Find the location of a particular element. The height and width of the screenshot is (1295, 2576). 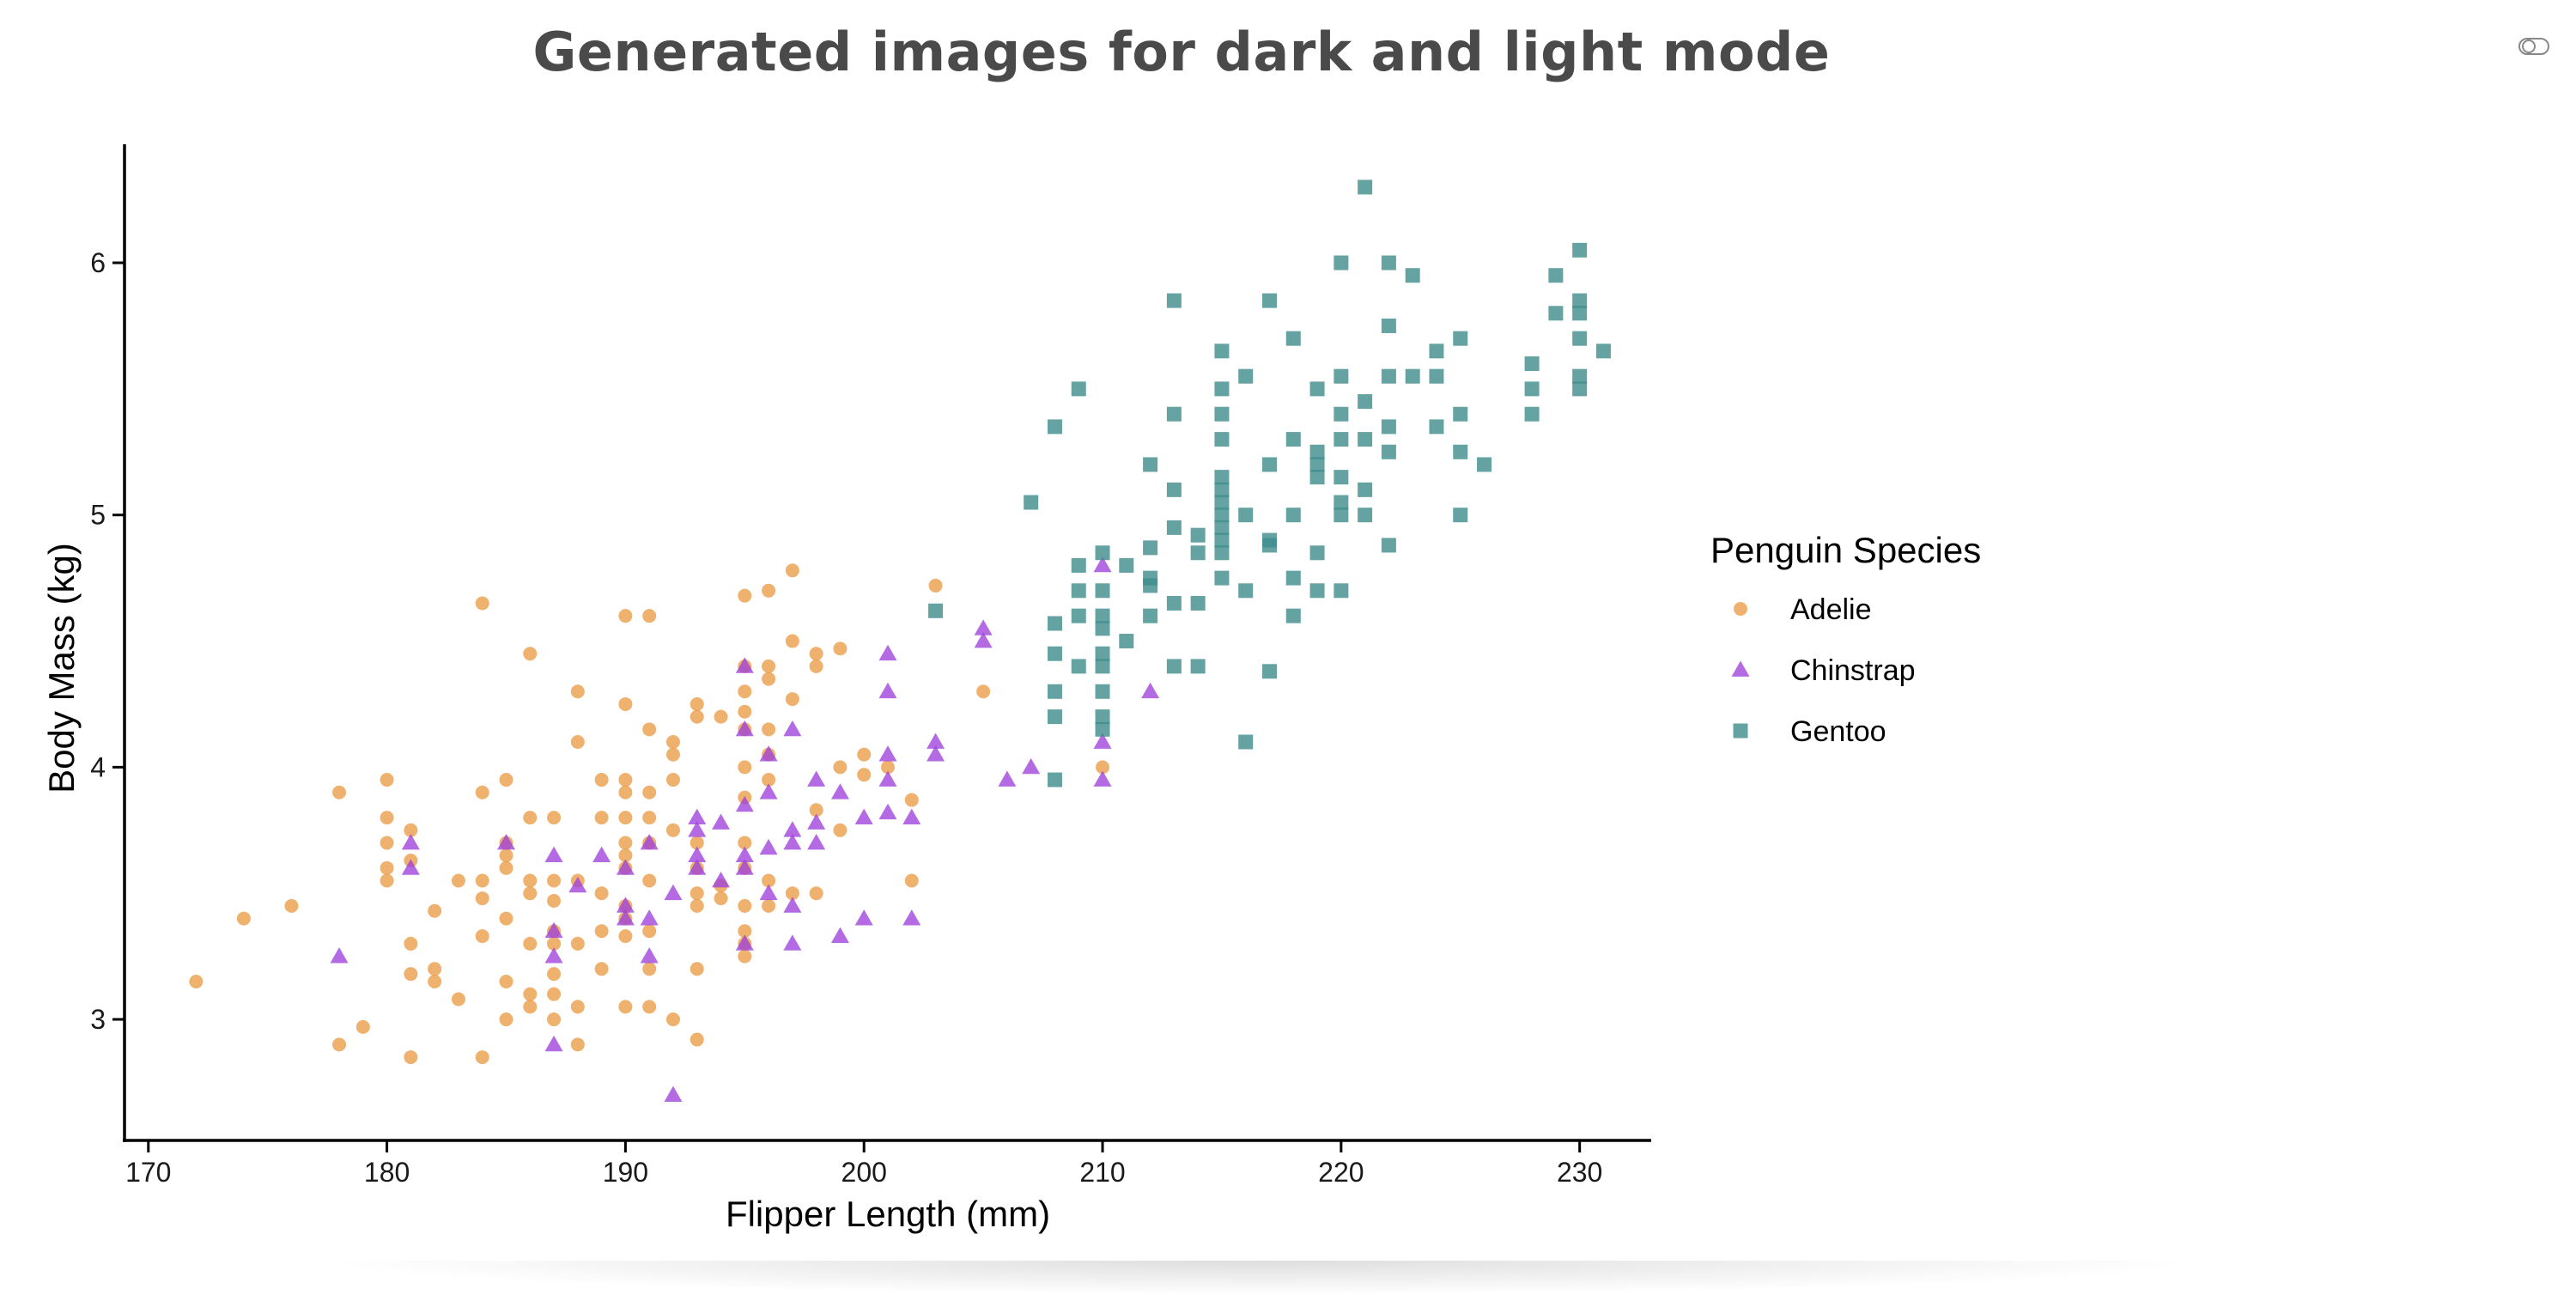

x-tick-label: 220 is located at coordinates (1341, 1172).